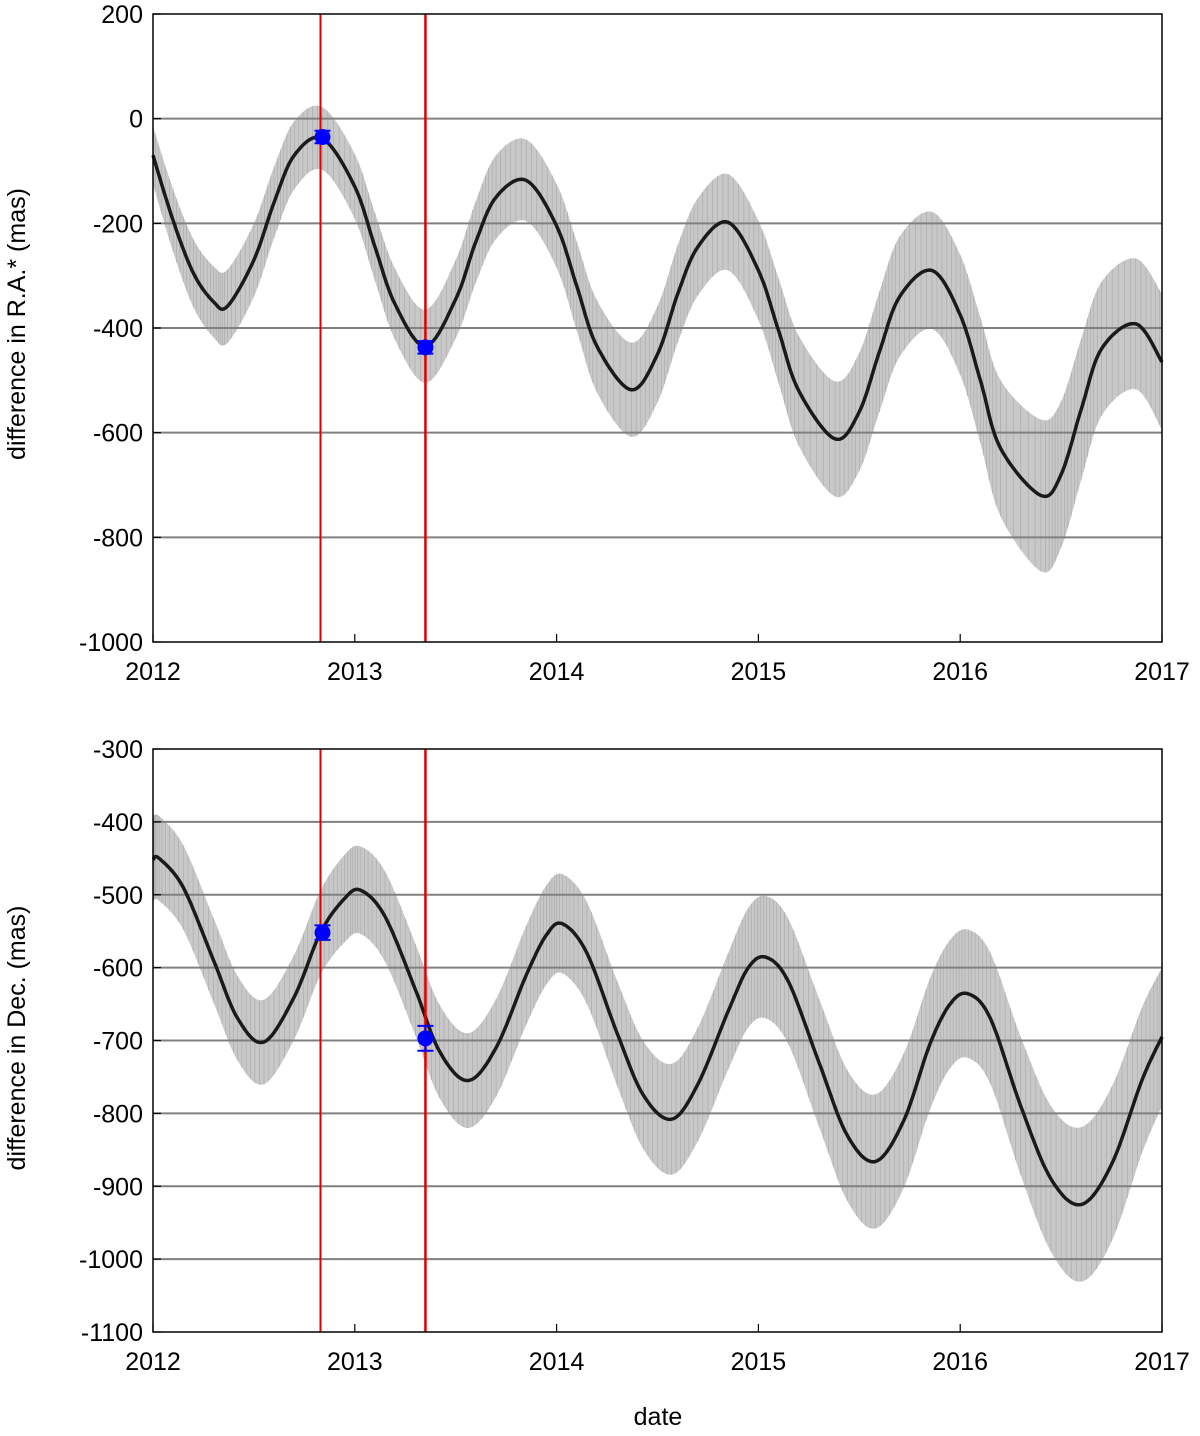  I want to click on ra-x-tick-label: 2014, so click(557, 672).